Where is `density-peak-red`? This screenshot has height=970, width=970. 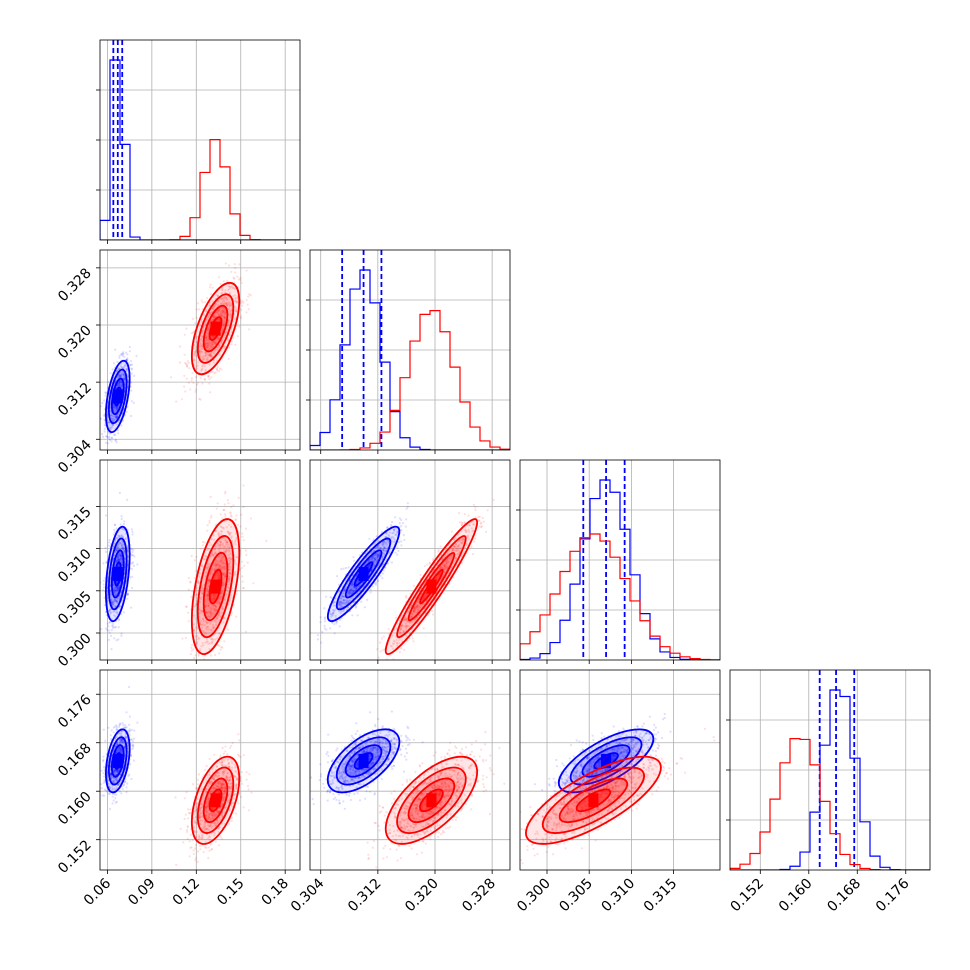
density-peak-red is located at coordinates (215, 328).